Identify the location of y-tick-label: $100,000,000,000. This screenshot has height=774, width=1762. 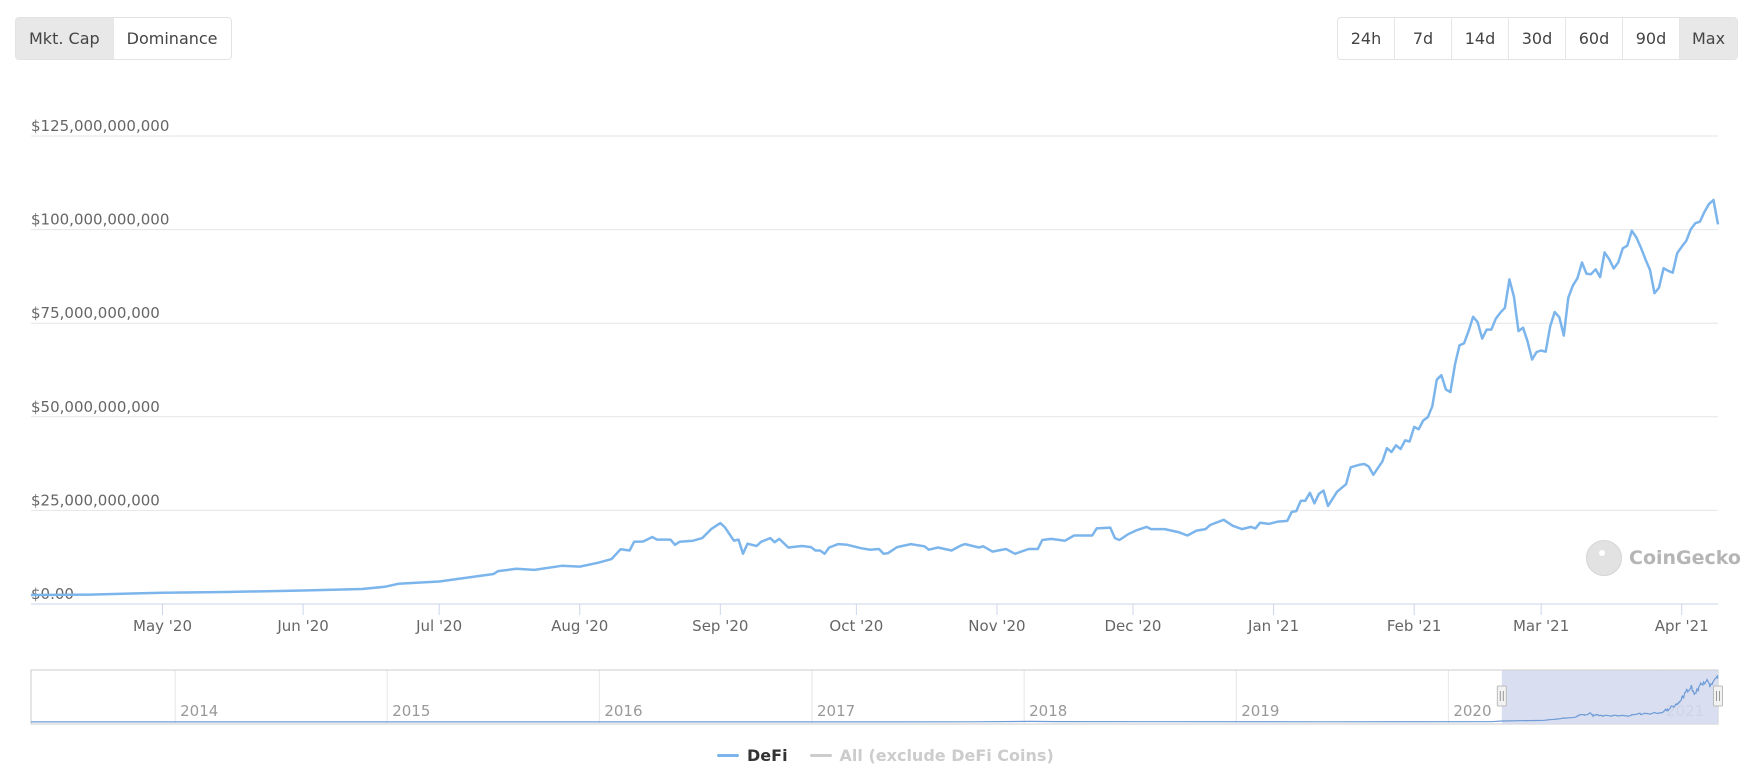
(100, 220).